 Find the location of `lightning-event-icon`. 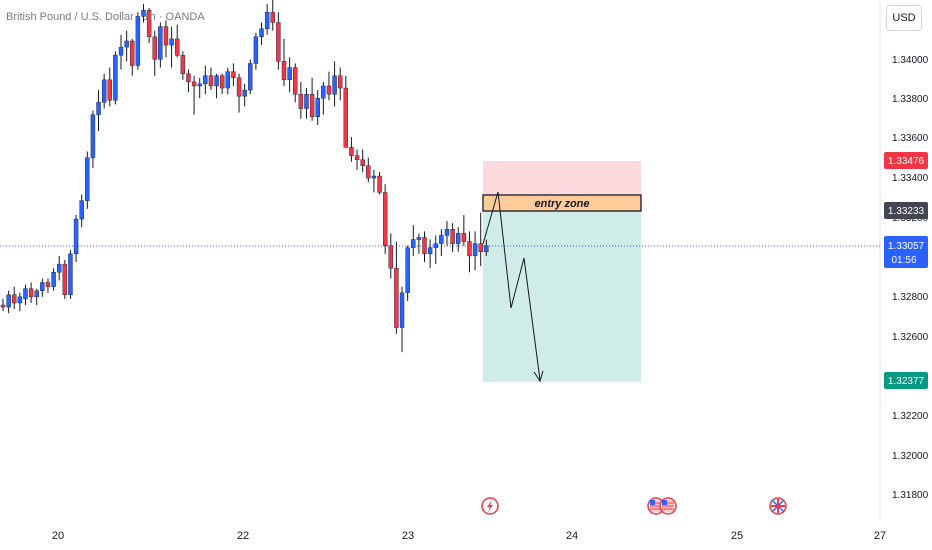

lightning-event-icon is located at coordinates (490, 506).